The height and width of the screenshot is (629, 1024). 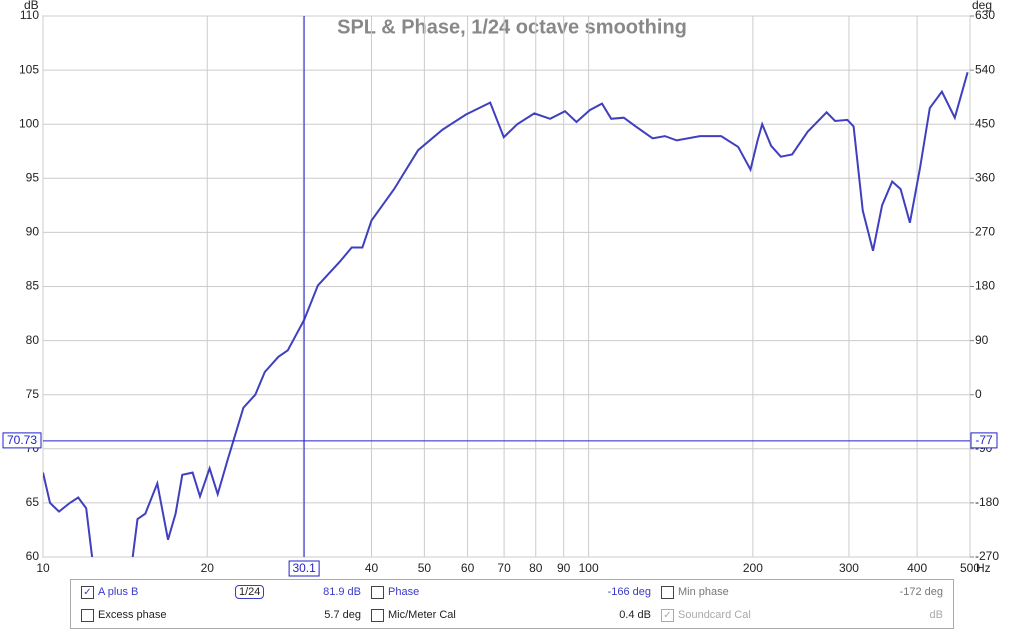 What do you see at coordinates (753, 568) in the screenshot?
I see `x-tick-label: 200` at bounding box center [753, 568].